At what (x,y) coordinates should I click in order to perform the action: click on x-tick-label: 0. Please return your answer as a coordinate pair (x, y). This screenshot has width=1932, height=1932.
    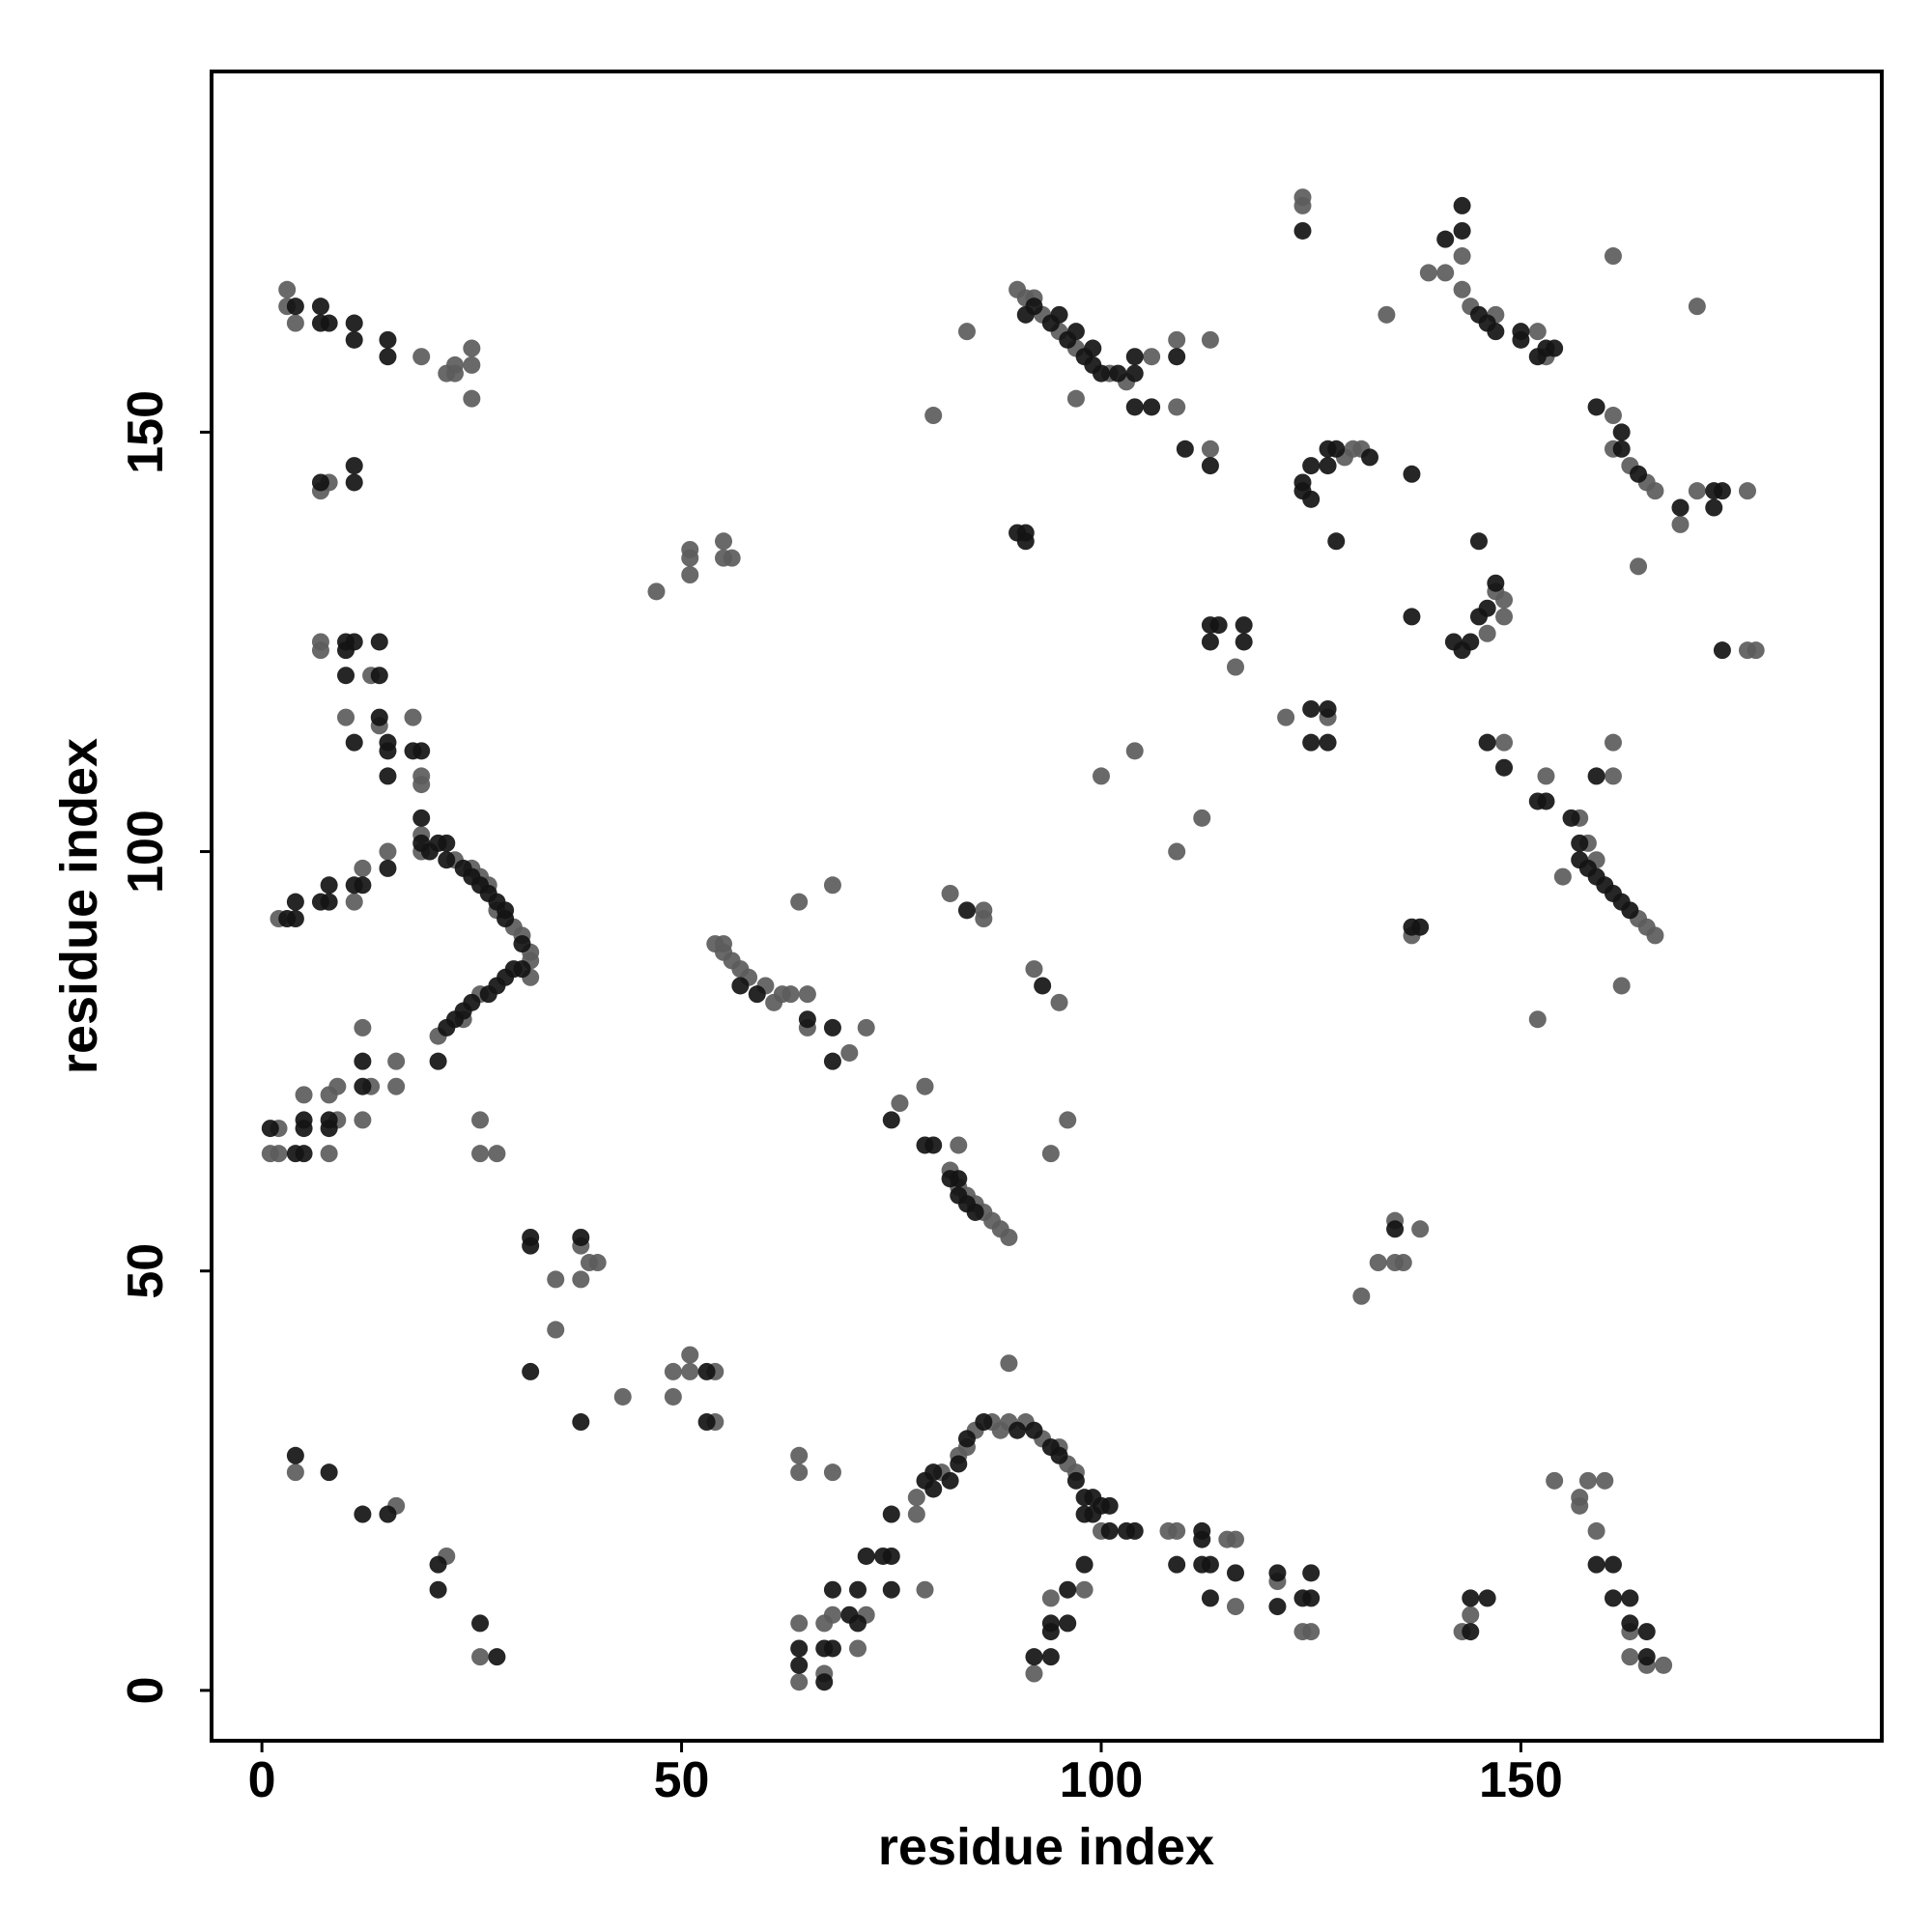
    Looking at the image, I should click on (262, 1780).